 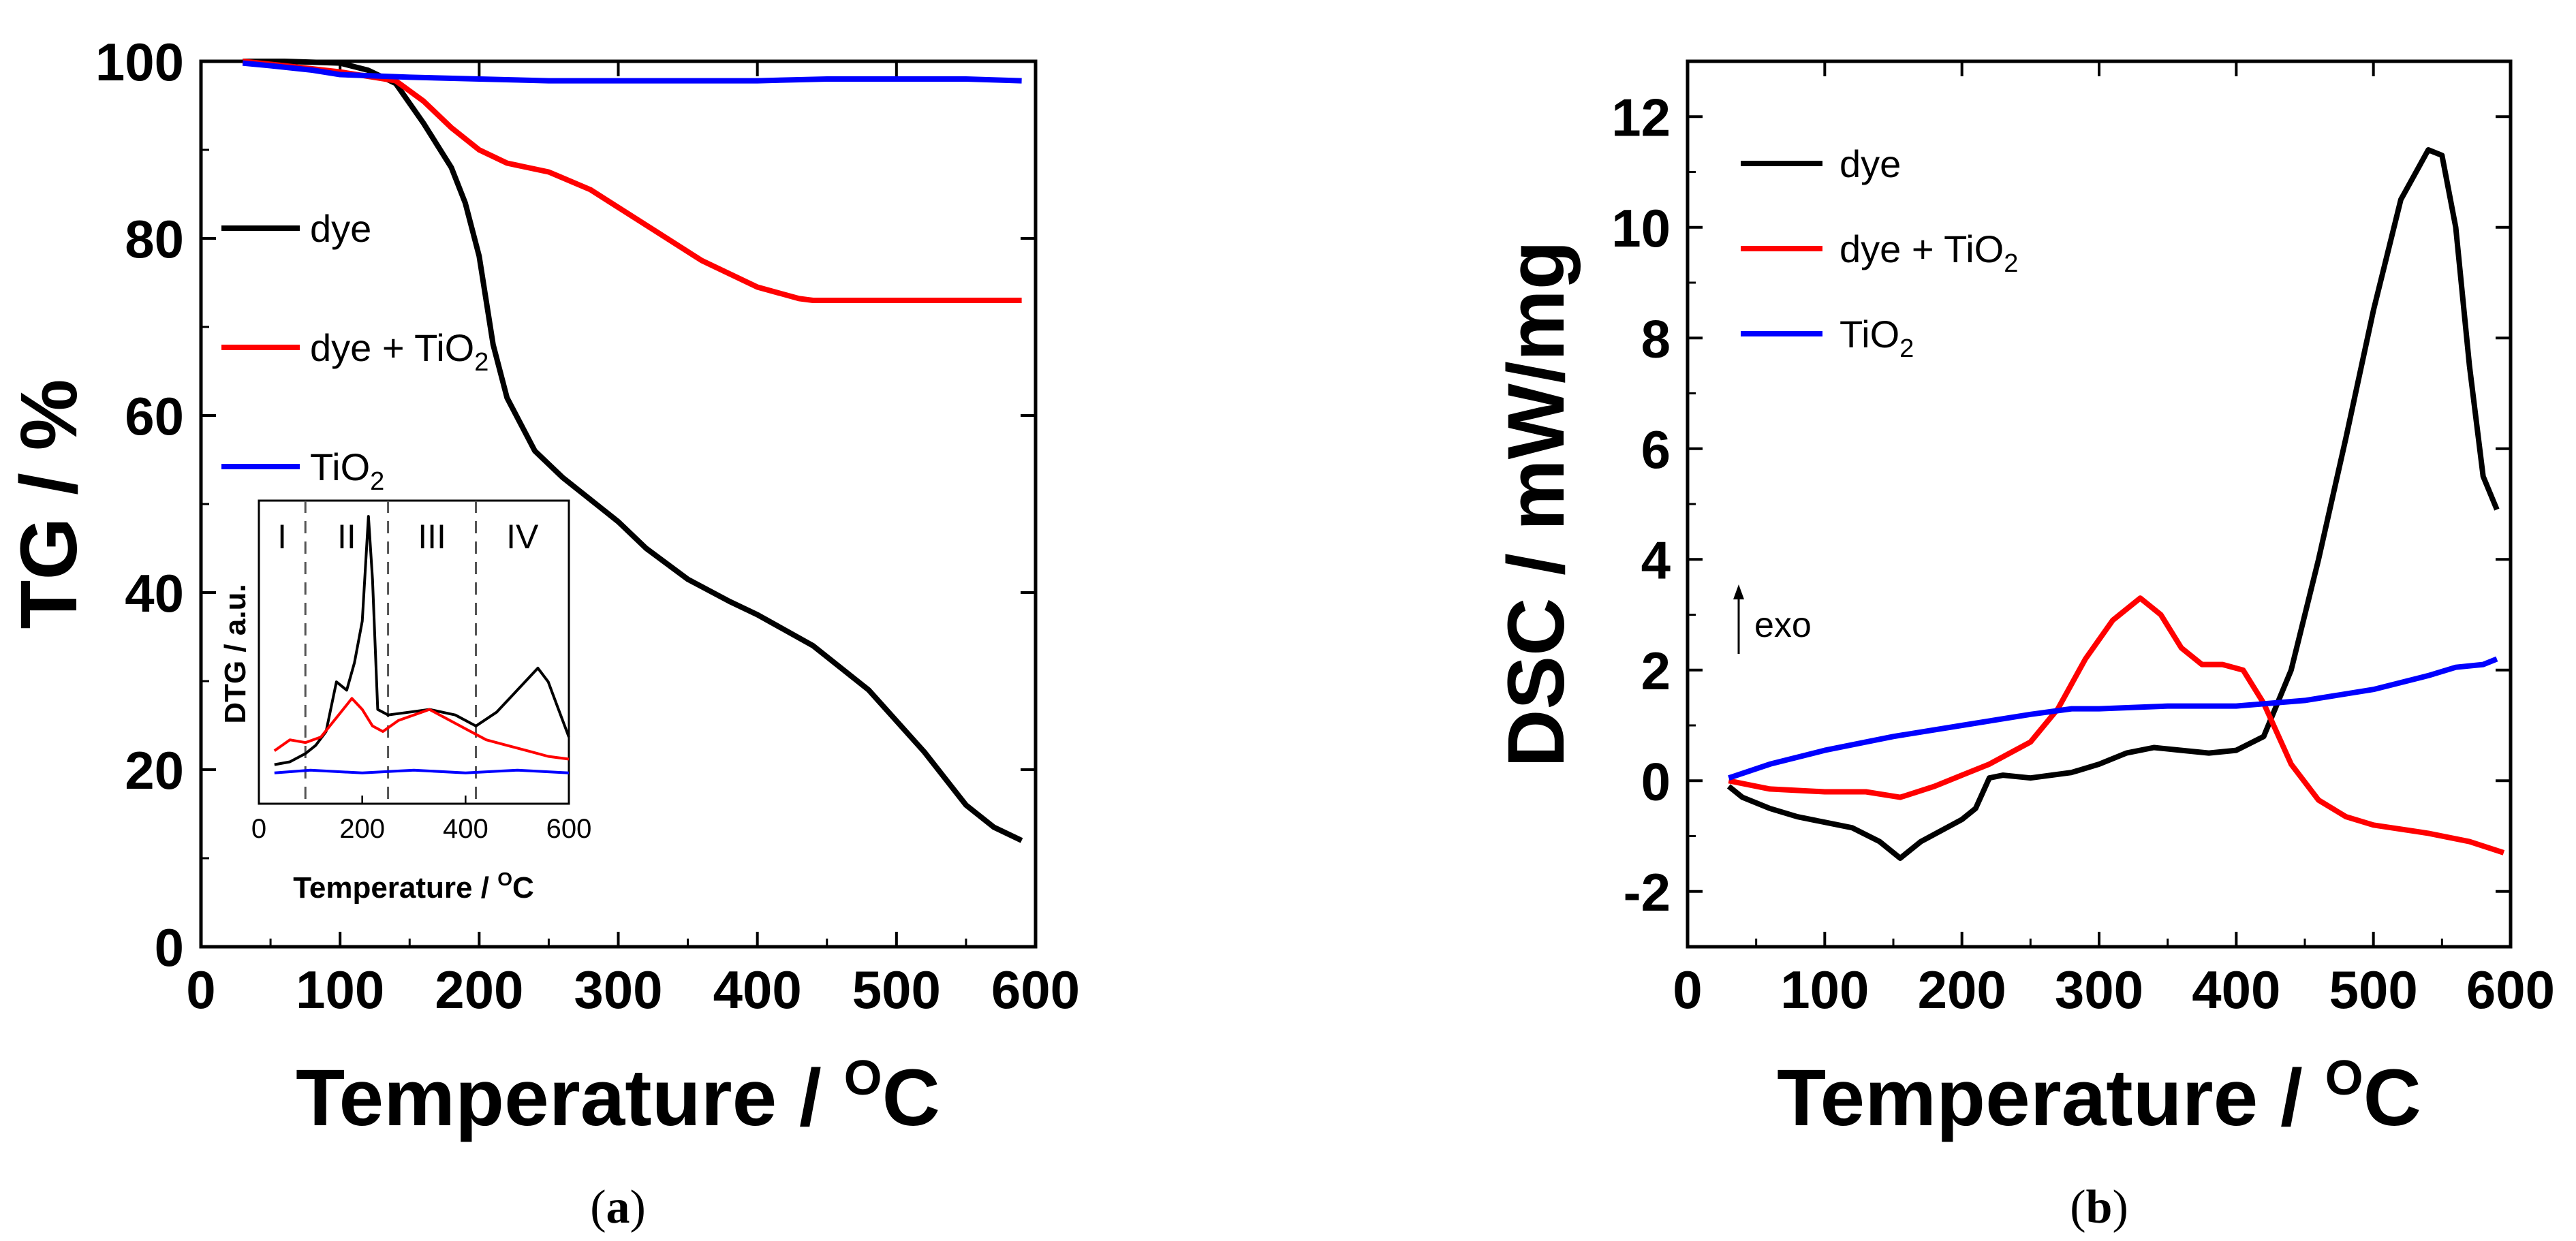 What do you see at coordinates (1962, 990) in the screenshot?
I see `x-tick-label-b: 200` at bounding box center [1962, 990].